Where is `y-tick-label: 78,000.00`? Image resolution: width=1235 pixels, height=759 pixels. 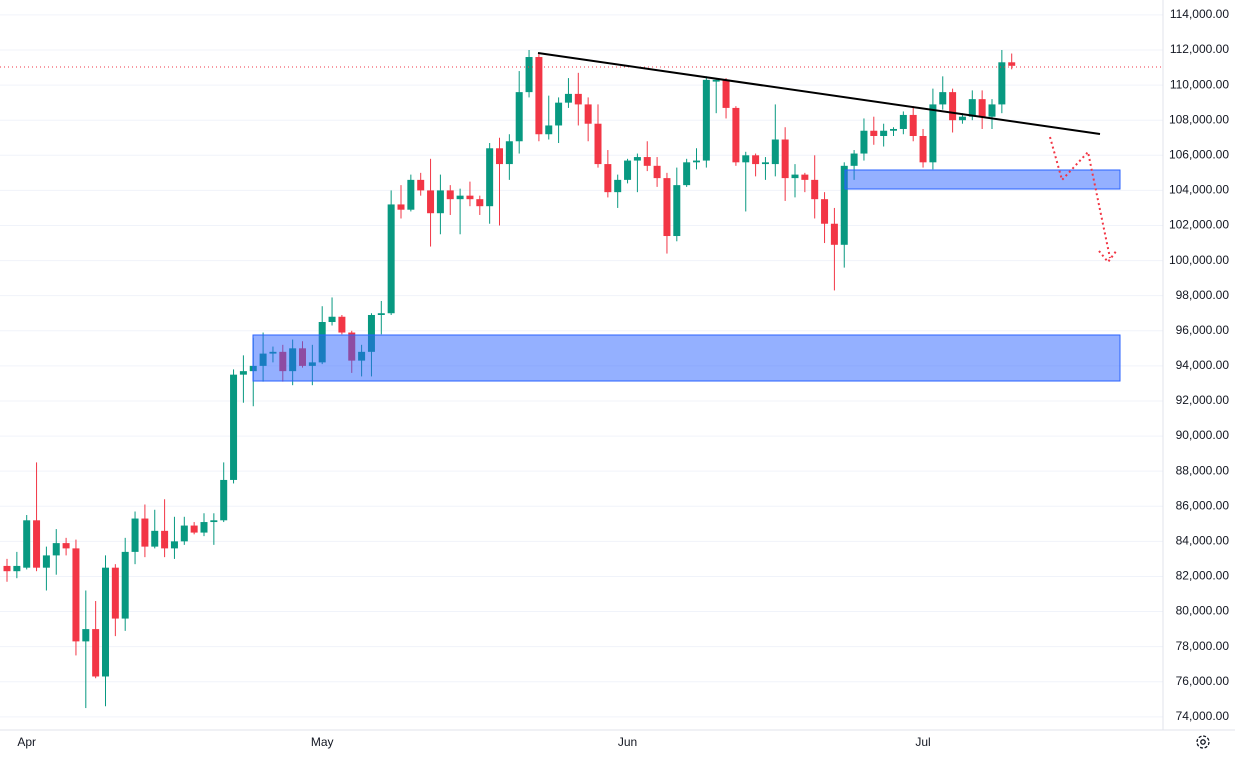 y-tick-label: 78,000.00 is located at coordinates (1203, 646).